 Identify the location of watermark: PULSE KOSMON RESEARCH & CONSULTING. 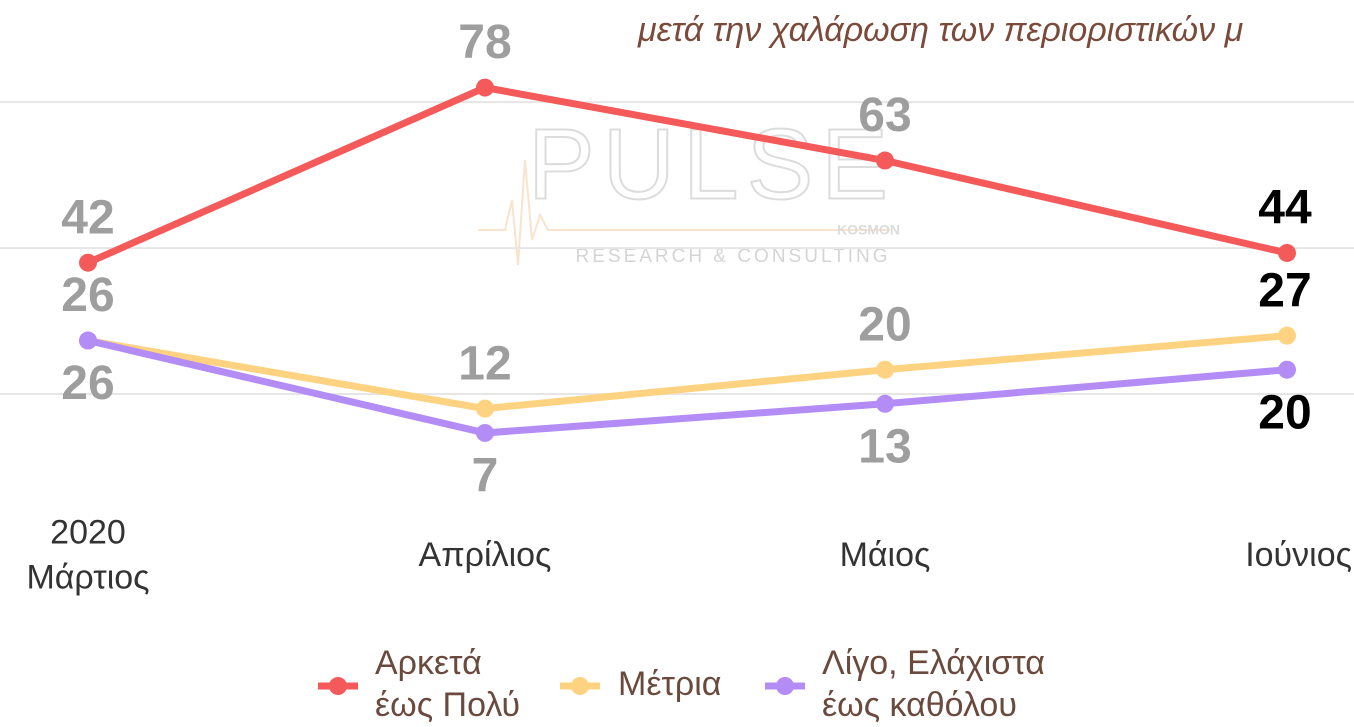
(689, 187).